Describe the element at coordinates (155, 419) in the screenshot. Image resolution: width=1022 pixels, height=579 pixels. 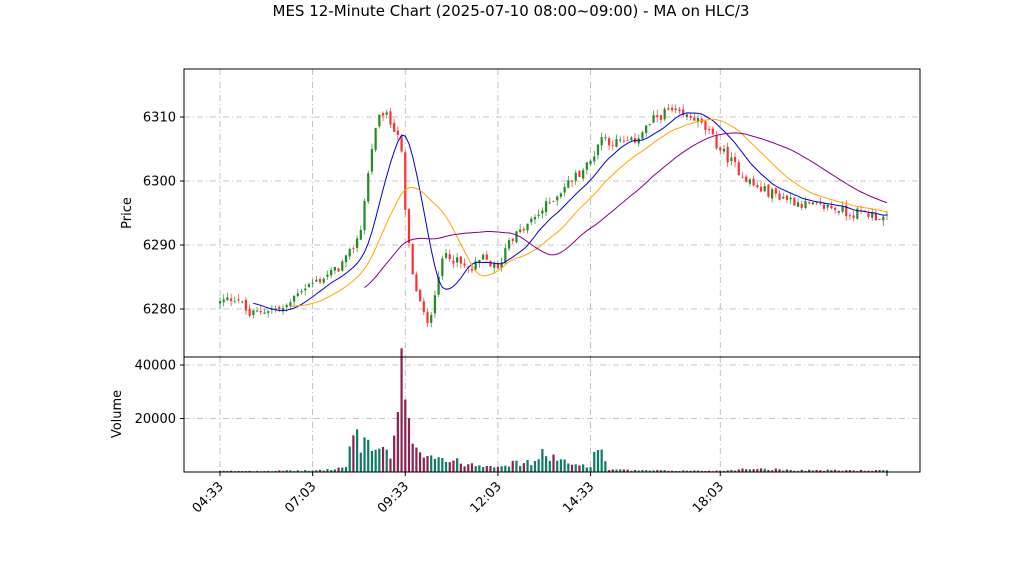
I see `volume-y-tick-label: 20000` at that location.